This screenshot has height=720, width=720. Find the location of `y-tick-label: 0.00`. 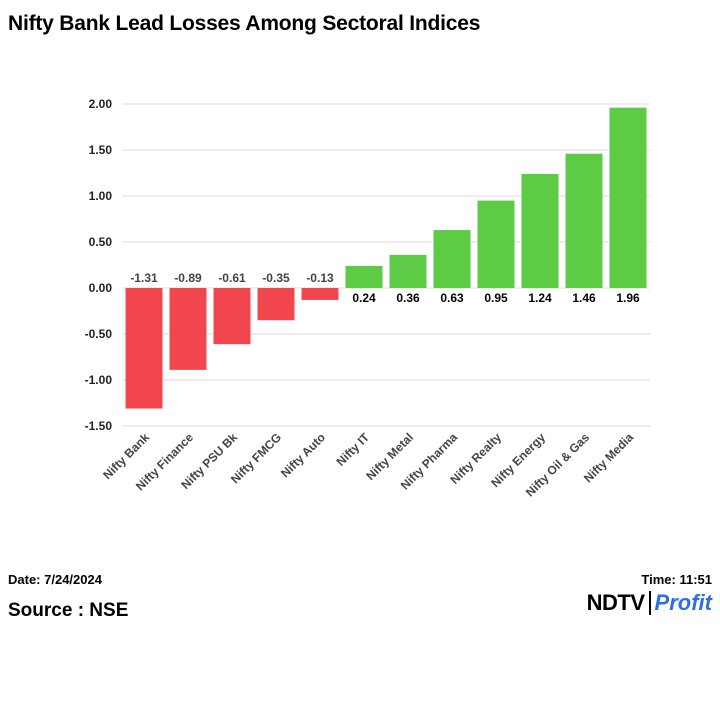

y-tick-label: 0.00 is located at coordinates (101, 288).